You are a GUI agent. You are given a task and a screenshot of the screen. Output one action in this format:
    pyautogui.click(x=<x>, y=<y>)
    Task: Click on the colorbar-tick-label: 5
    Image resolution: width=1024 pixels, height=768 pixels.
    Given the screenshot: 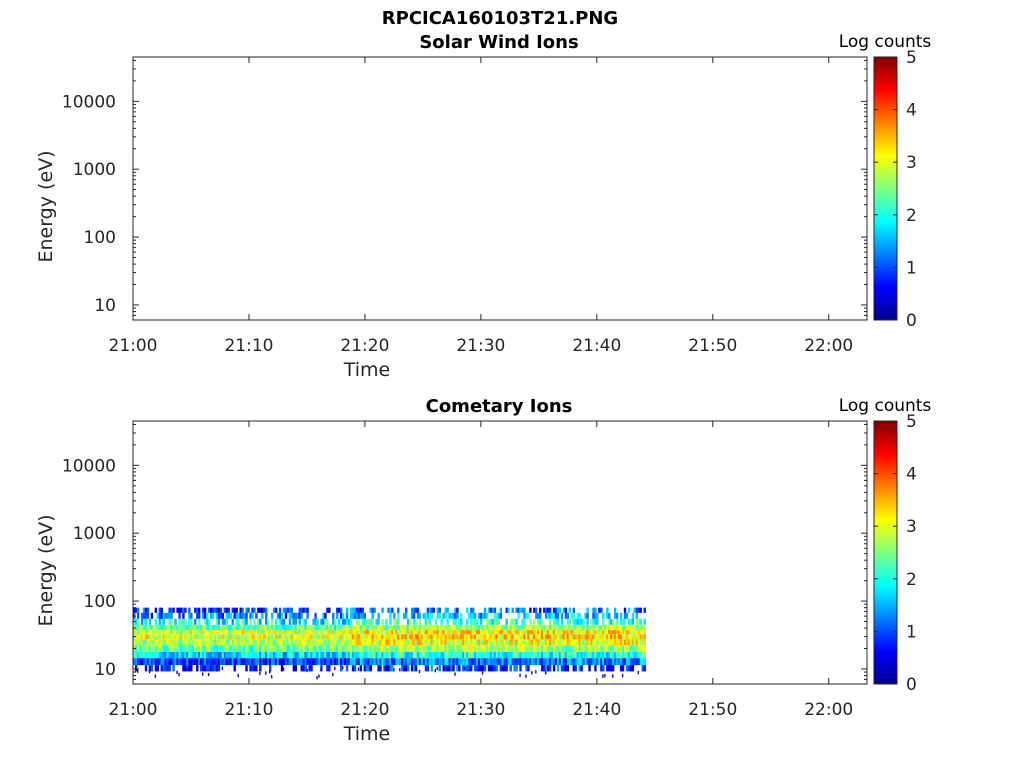 What is the action you would take?
    pyautogui.click(x=911, y=58)
    